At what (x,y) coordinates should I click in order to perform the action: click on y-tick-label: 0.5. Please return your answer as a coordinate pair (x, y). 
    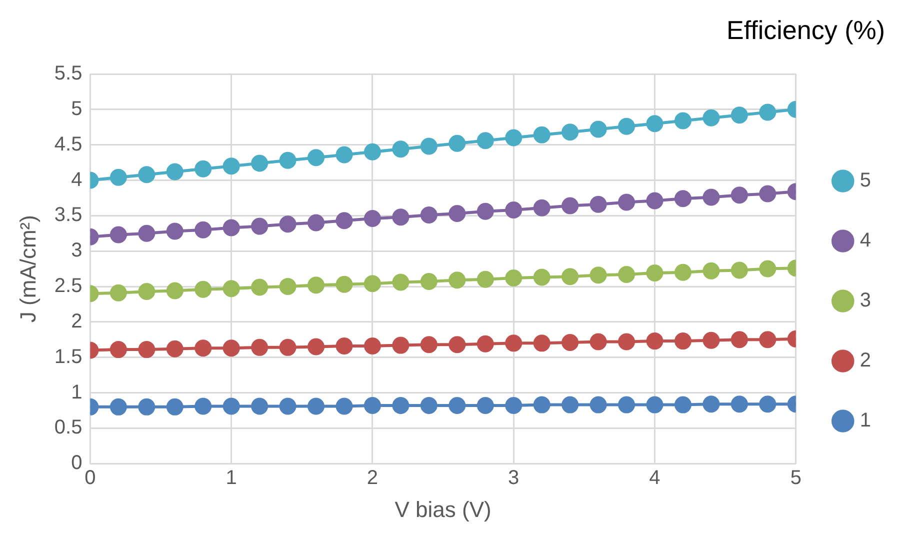
    Looking at the image, I should click on (68, 427).